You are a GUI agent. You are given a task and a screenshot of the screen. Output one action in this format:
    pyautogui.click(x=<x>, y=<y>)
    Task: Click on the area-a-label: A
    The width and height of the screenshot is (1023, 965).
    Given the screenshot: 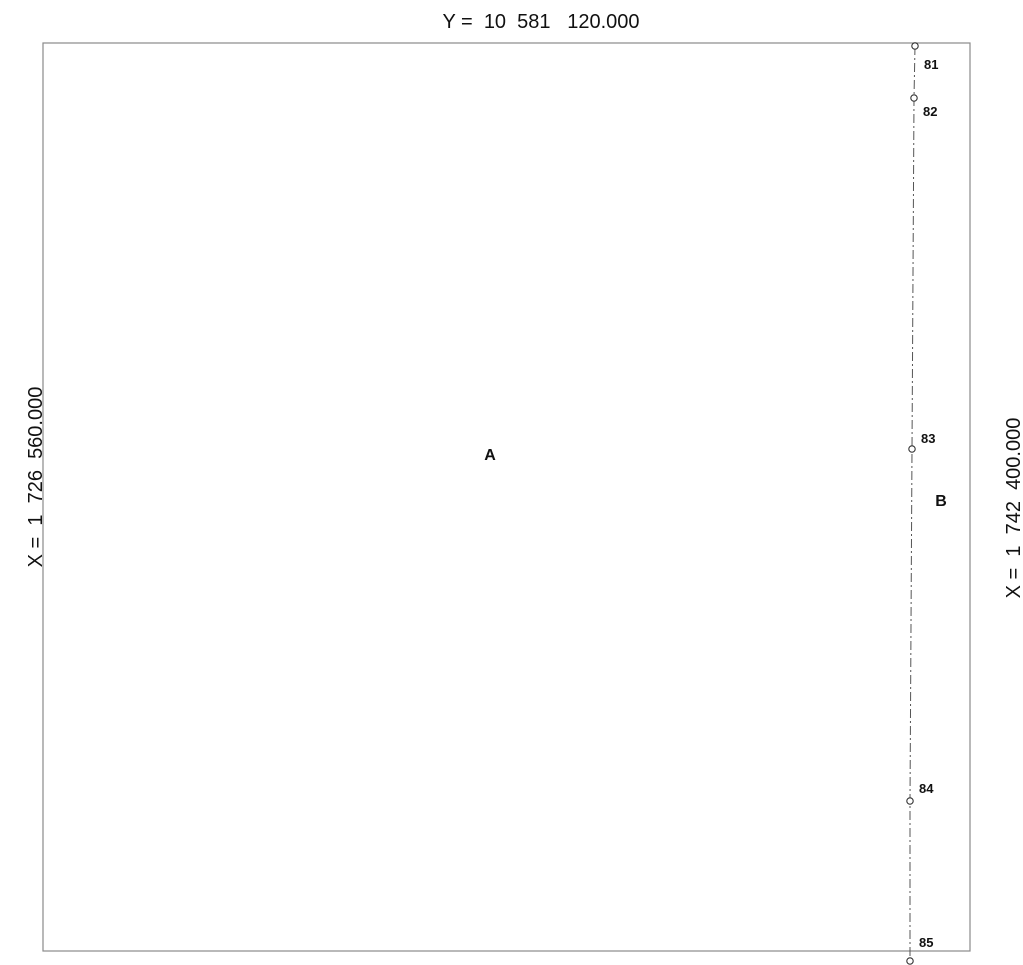 What is the action you would take?
    pyautogui.click(x=490, y=455)
    